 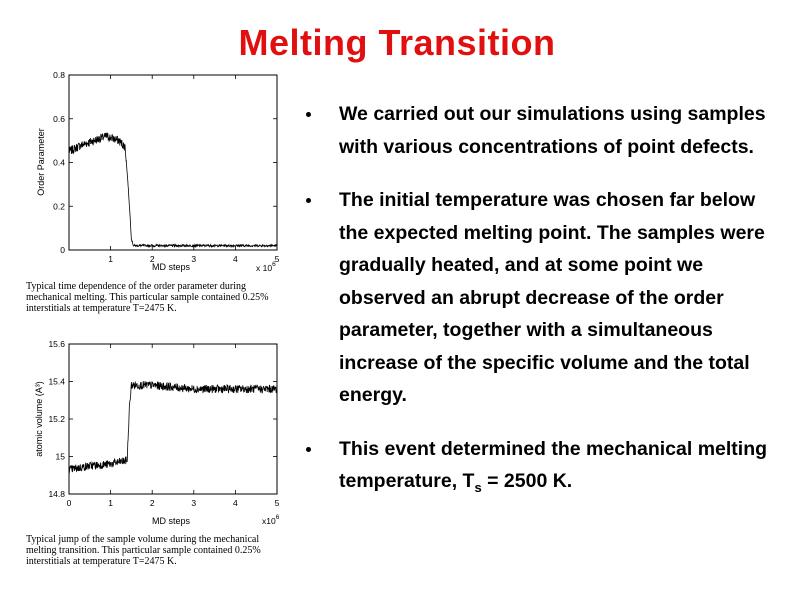 I want to click on chart2-xtick-label: 2, so click(x=152, y=503).